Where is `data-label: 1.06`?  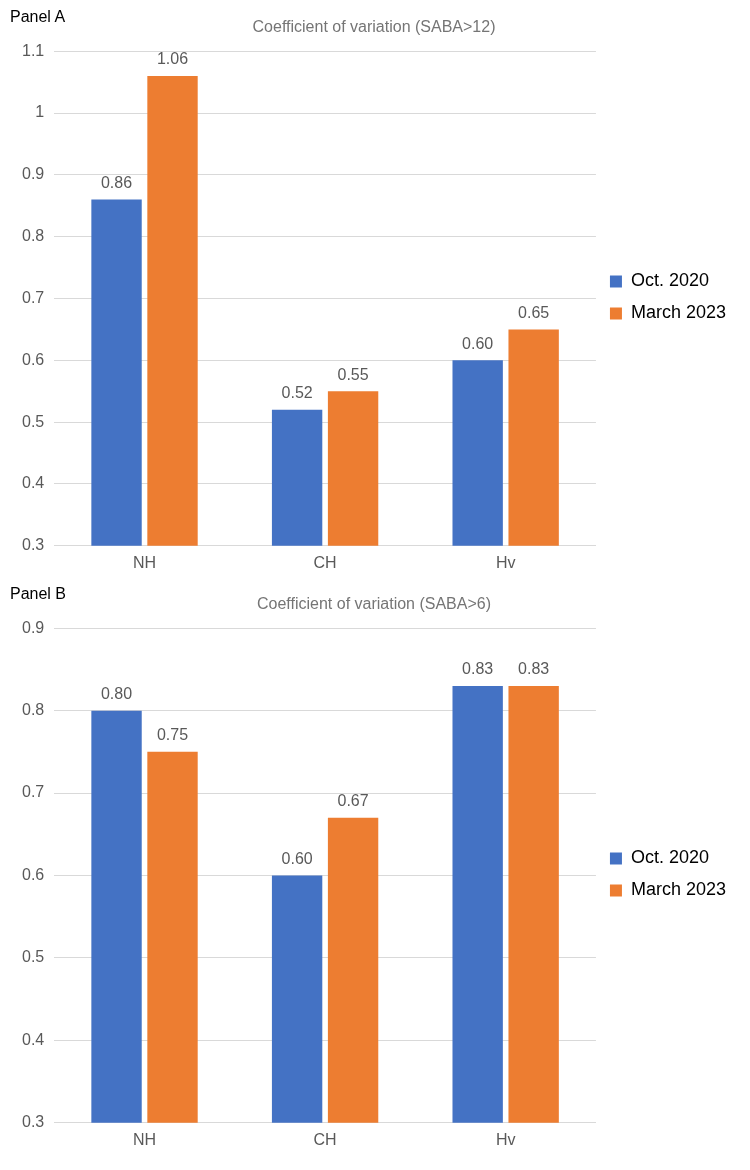
data-label: 1.06 is located at coordinates (172, 59).